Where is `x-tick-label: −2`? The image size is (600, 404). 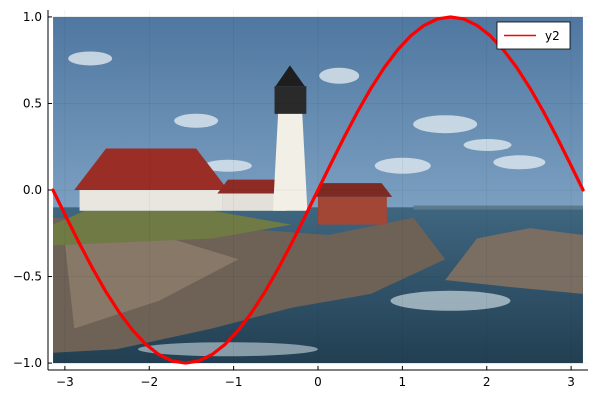
x-tick-label: −2 is located at coordinates (149, 382).